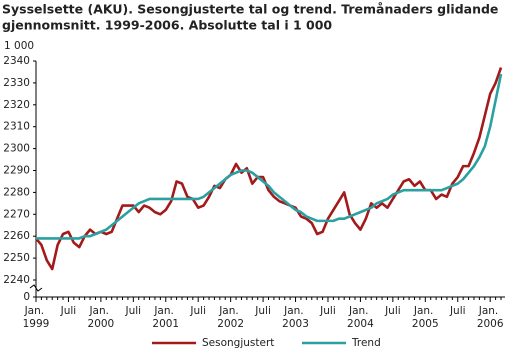  What do you see at coordinates (230, 317) in the screenshot?
I see `x-tick-label: Jan. 2002` at bounding box center [230, 317].